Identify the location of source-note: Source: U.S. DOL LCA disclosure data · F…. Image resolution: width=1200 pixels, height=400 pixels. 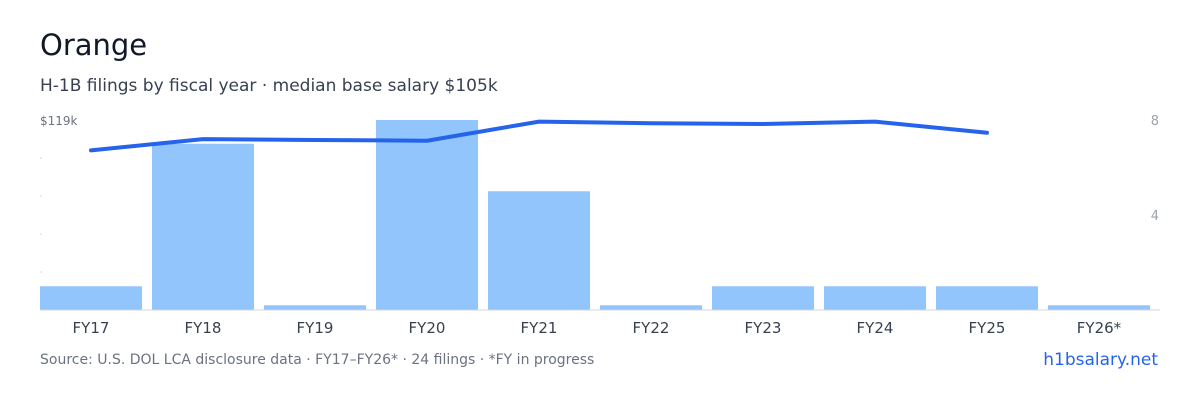
(317, 360).